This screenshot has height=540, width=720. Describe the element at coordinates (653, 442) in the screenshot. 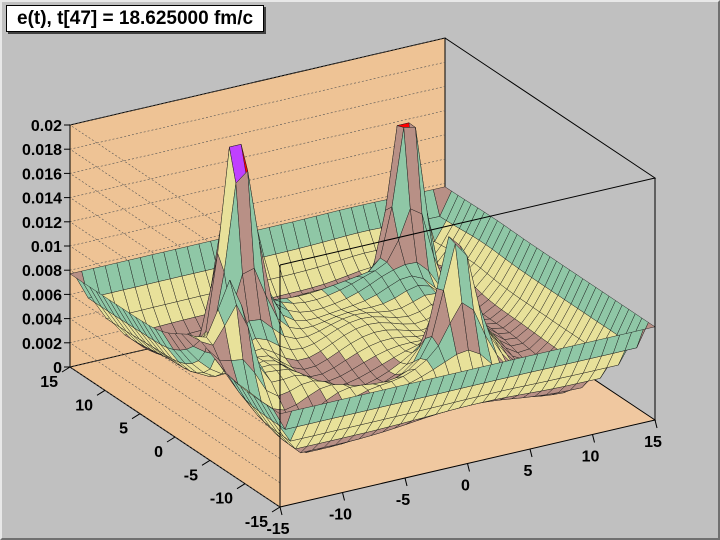

I see `x-tick-label: 15` at that location.